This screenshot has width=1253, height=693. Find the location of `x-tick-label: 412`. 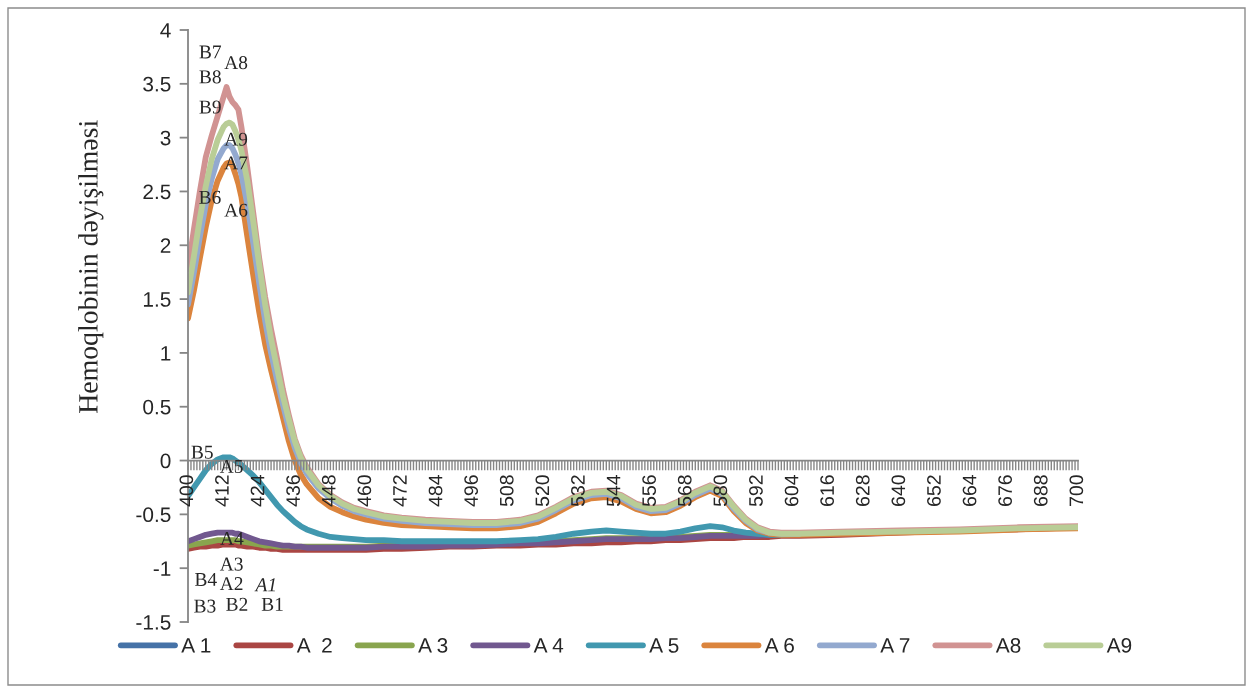

x-tick-label: 412 is located at coordinates (222, 491).